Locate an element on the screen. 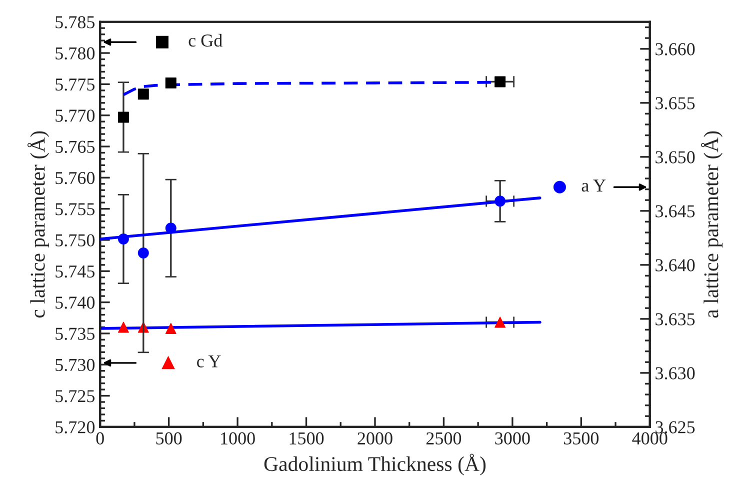  y-tick-label: 5.720 is located at coordinates (75, 427).